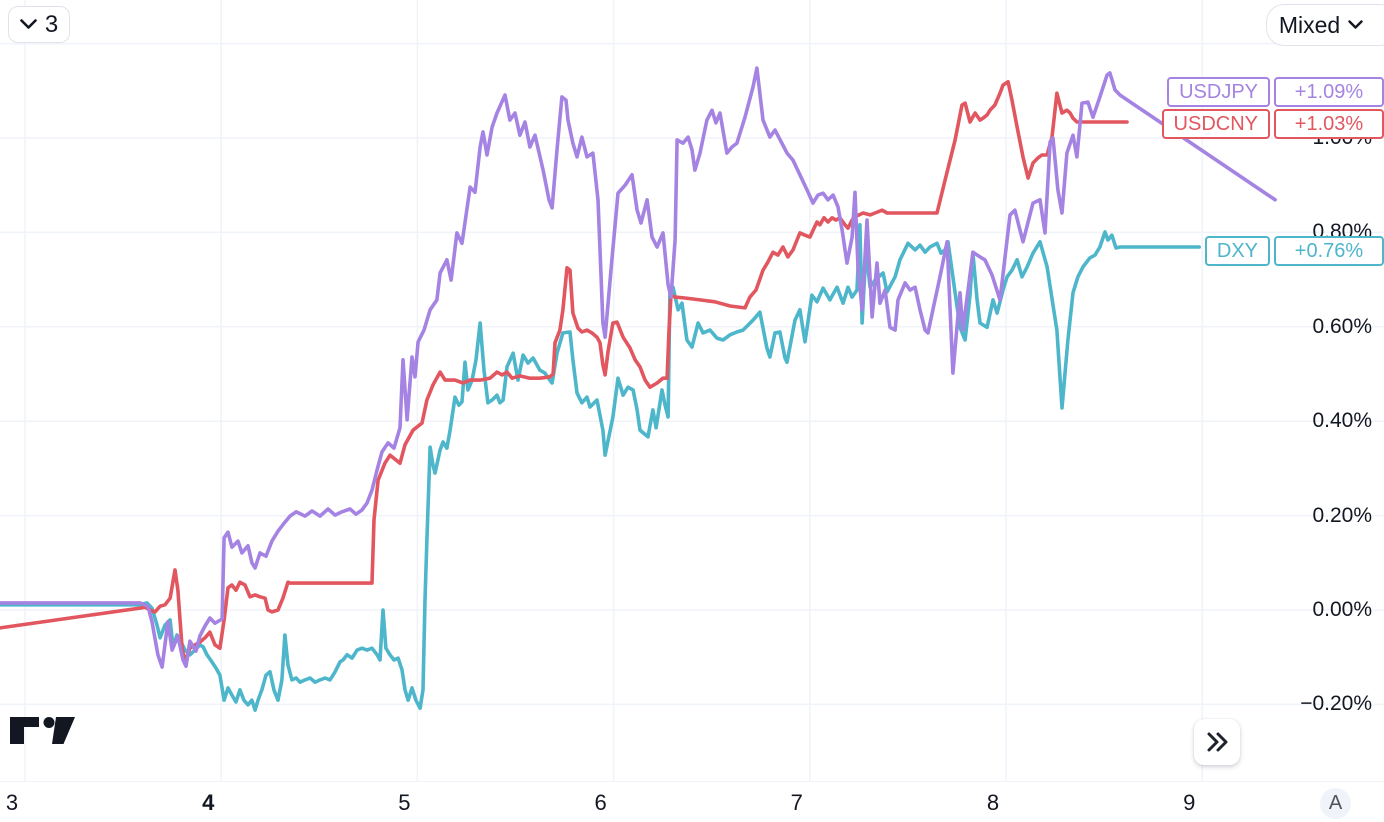 Image resolution: width=1384 pixels, height=822 pixels. I want to click on tradingview-logo, so click(43, 733).